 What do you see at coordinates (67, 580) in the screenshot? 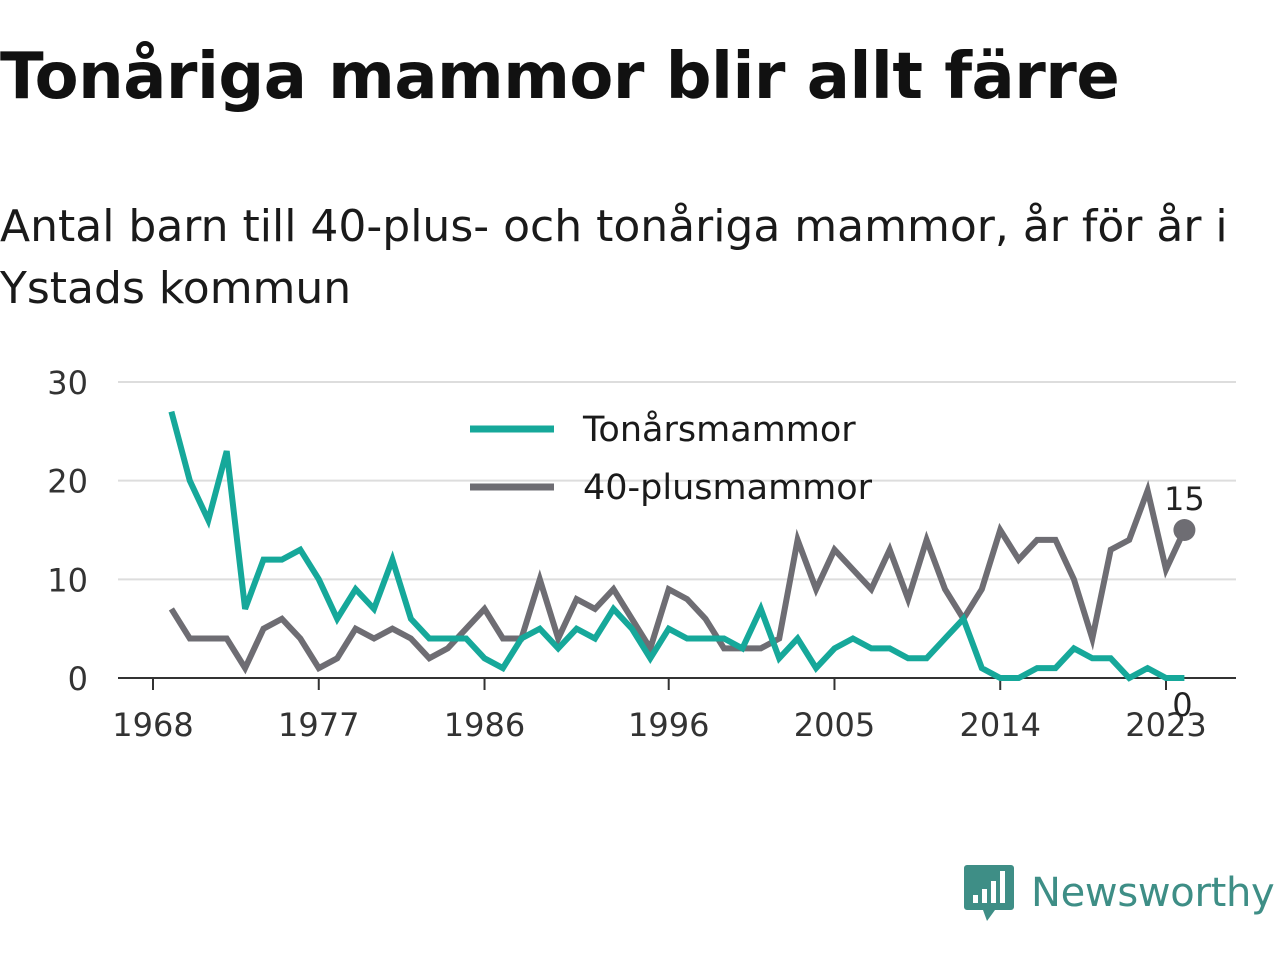
I see `y-tick-label: 10` at bounding box center [67, 580].